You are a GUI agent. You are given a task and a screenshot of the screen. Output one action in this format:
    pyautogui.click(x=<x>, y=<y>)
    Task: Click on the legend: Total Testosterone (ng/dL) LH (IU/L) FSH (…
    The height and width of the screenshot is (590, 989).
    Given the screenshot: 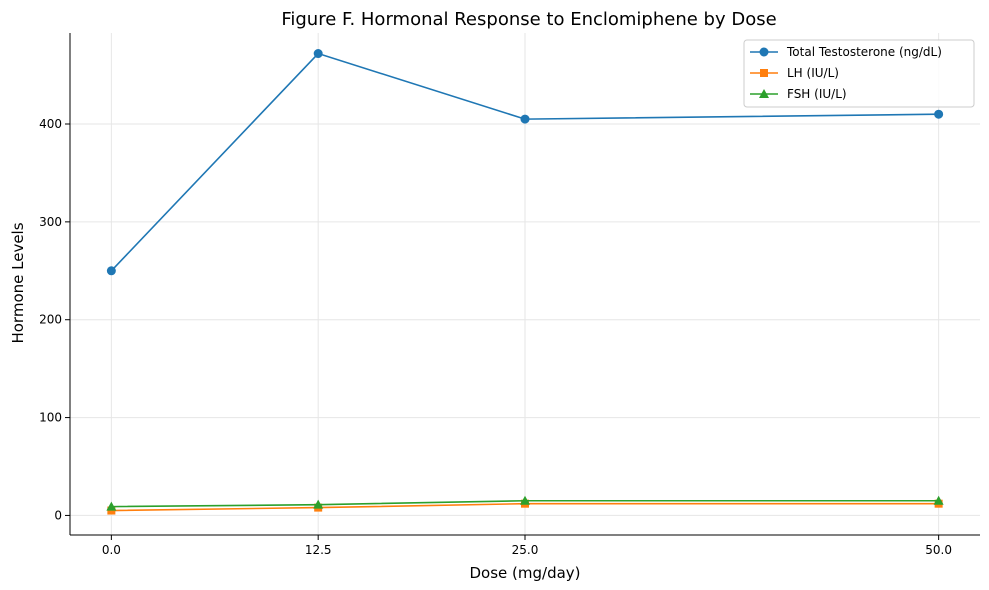 What is the action you would take?
    pyautogui.click(x=859, y=73)
    